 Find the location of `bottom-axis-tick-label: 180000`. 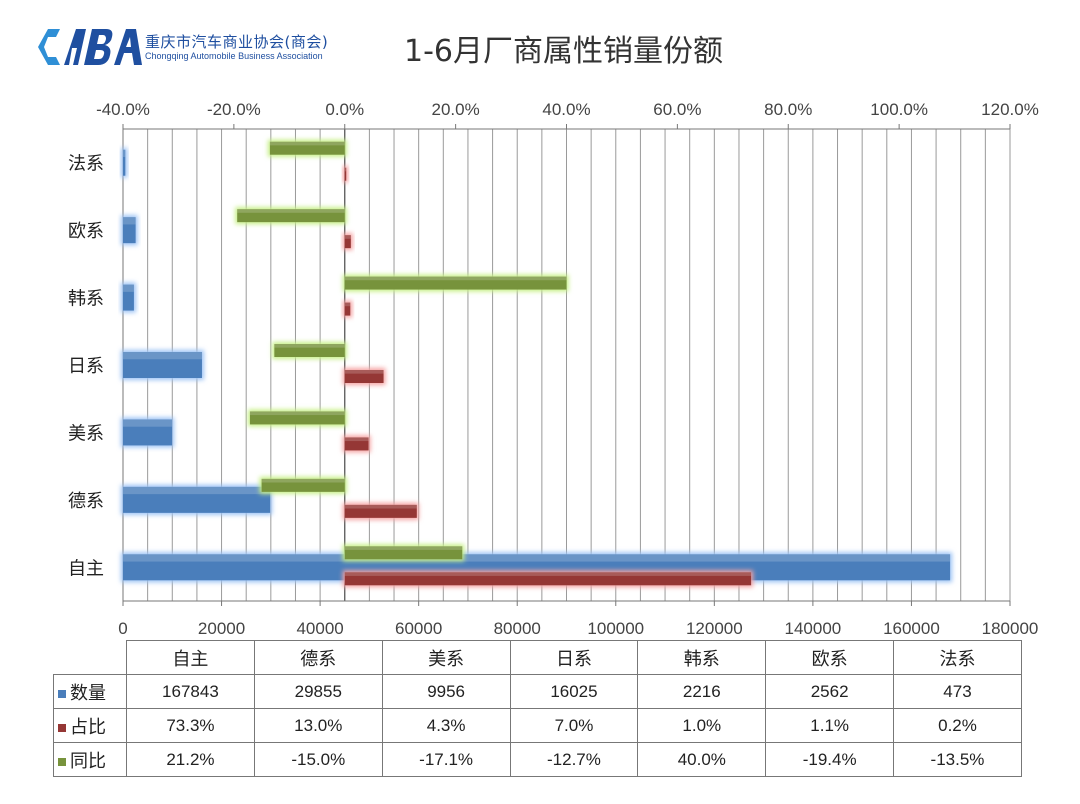

bottom-axis-tick-label: 180000 is located at coordinates (1010, 628).